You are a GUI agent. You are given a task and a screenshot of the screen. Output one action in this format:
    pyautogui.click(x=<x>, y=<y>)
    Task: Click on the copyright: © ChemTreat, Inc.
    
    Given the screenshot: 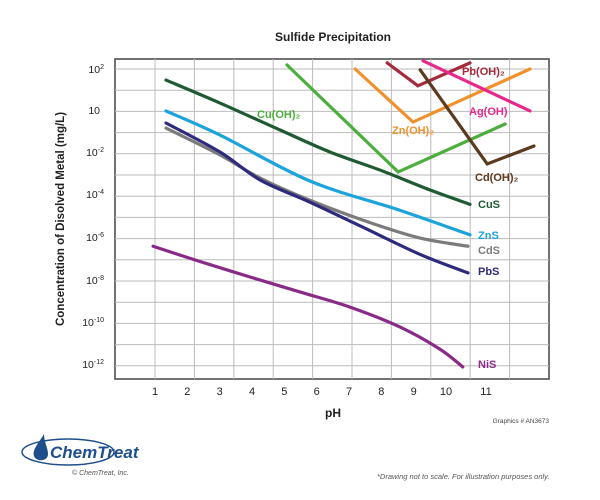 What is the action you would take?
    pyautogui.click(x=100, y=473)
    